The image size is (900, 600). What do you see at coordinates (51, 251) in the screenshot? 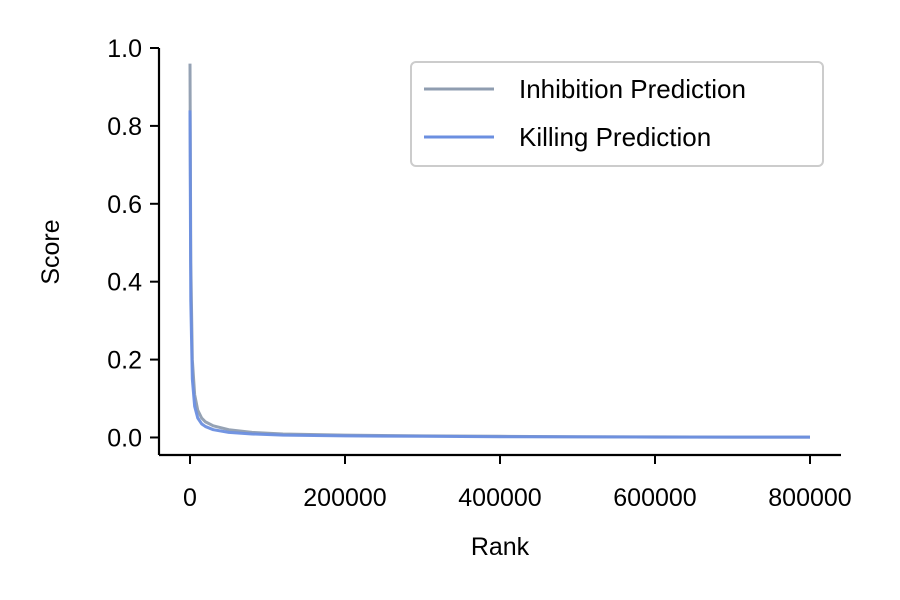
I see `y-axis-title: Score` at bounding box center [51, 251].